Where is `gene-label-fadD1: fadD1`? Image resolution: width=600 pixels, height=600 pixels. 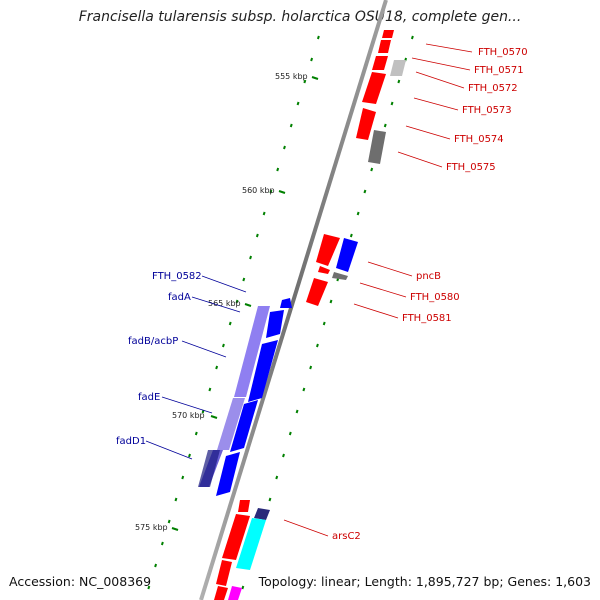 gene-label-fadD1: fadD1 is located at coordinates (131, 441).